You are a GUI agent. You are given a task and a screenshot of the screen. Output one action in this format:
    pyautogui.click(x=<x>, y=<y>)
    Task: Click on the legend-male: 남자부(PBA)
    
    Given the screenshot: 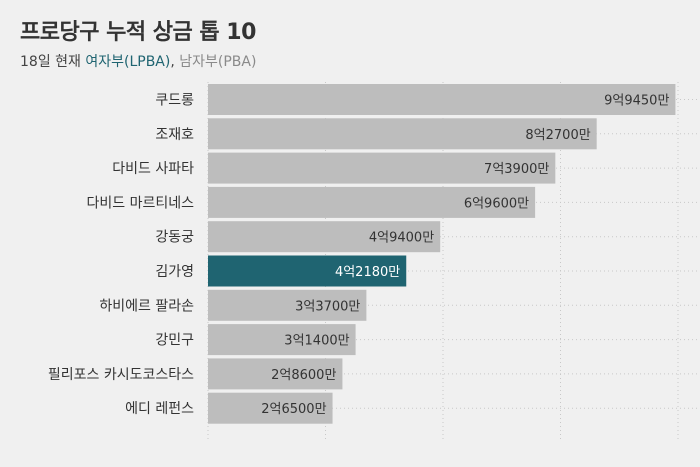 What is the action you would take?
    pyautogui.click(x=218, y=62)
    